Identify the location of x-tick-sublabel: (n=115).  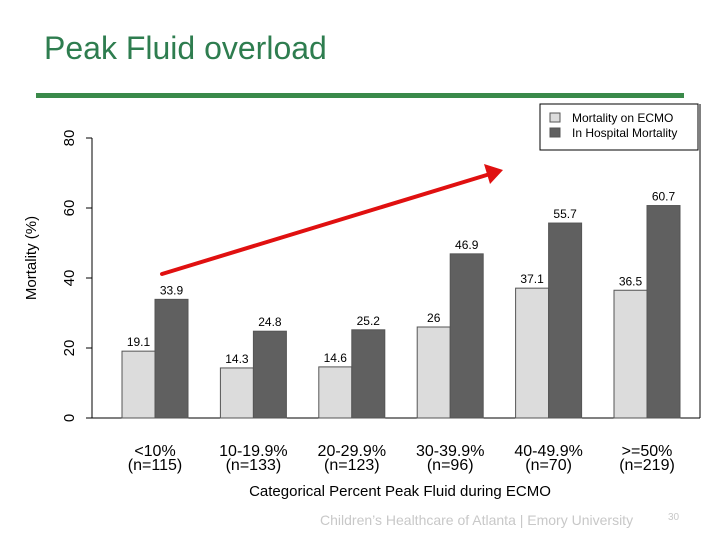
(155, 465).